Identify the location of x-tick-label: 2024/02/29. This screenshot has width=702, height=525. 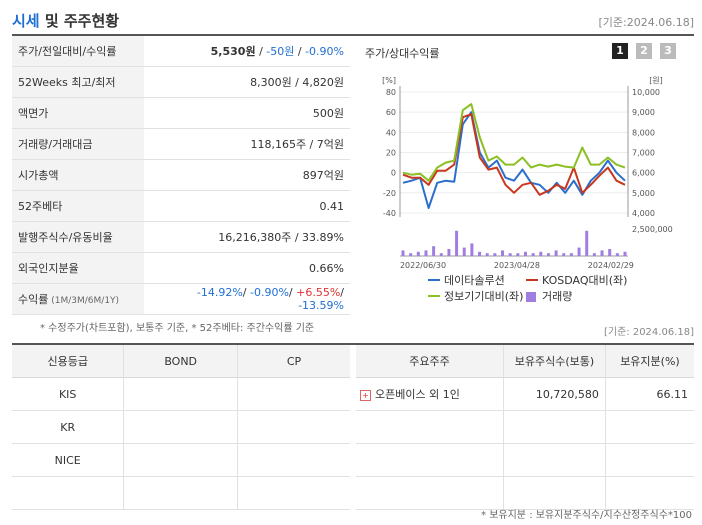
(611, 265).